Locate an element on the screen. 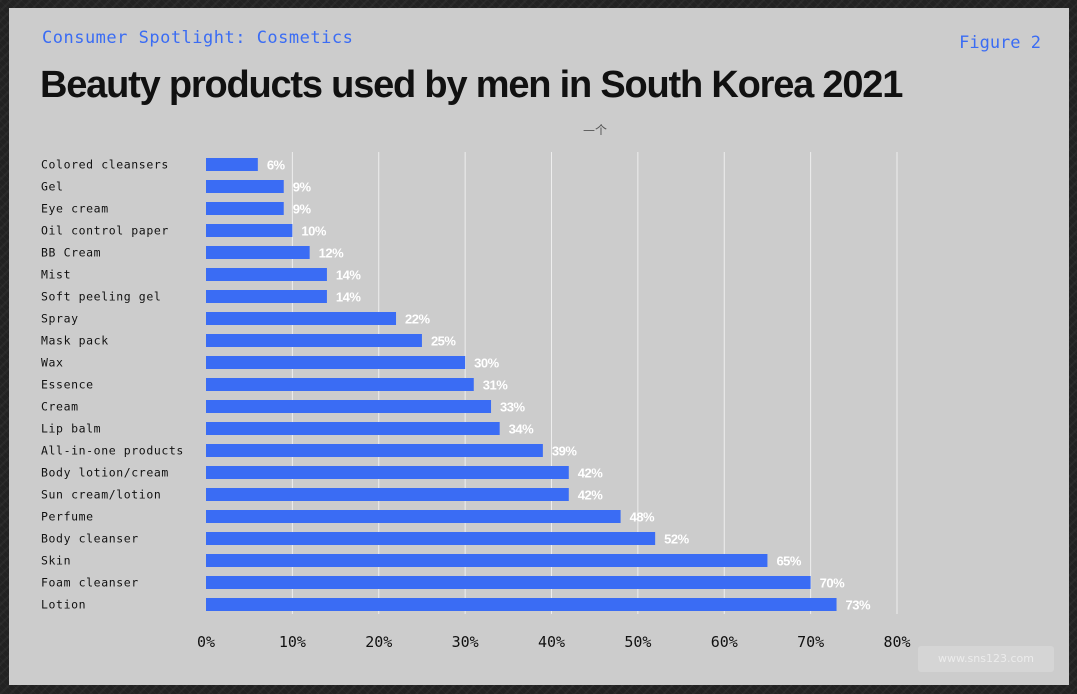  category-label: Essence is located at coordinates (67, 385).